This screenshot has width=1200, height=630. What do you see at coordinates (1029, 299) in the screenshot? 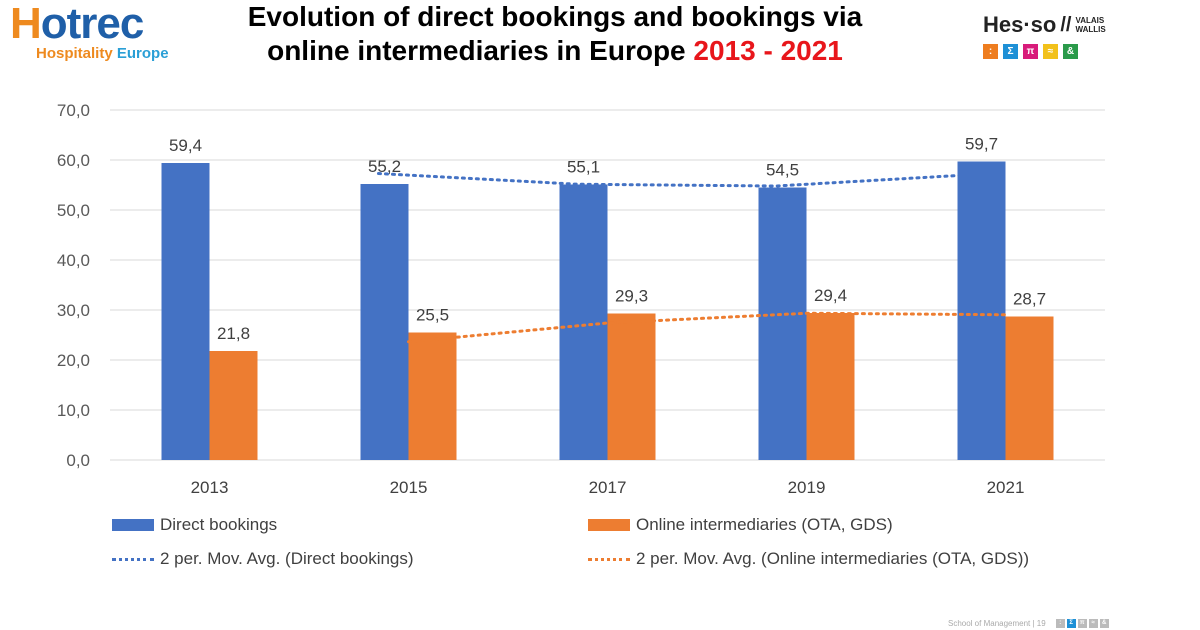
I see `data-label: 28,7` at bounding box center [1029, 299].